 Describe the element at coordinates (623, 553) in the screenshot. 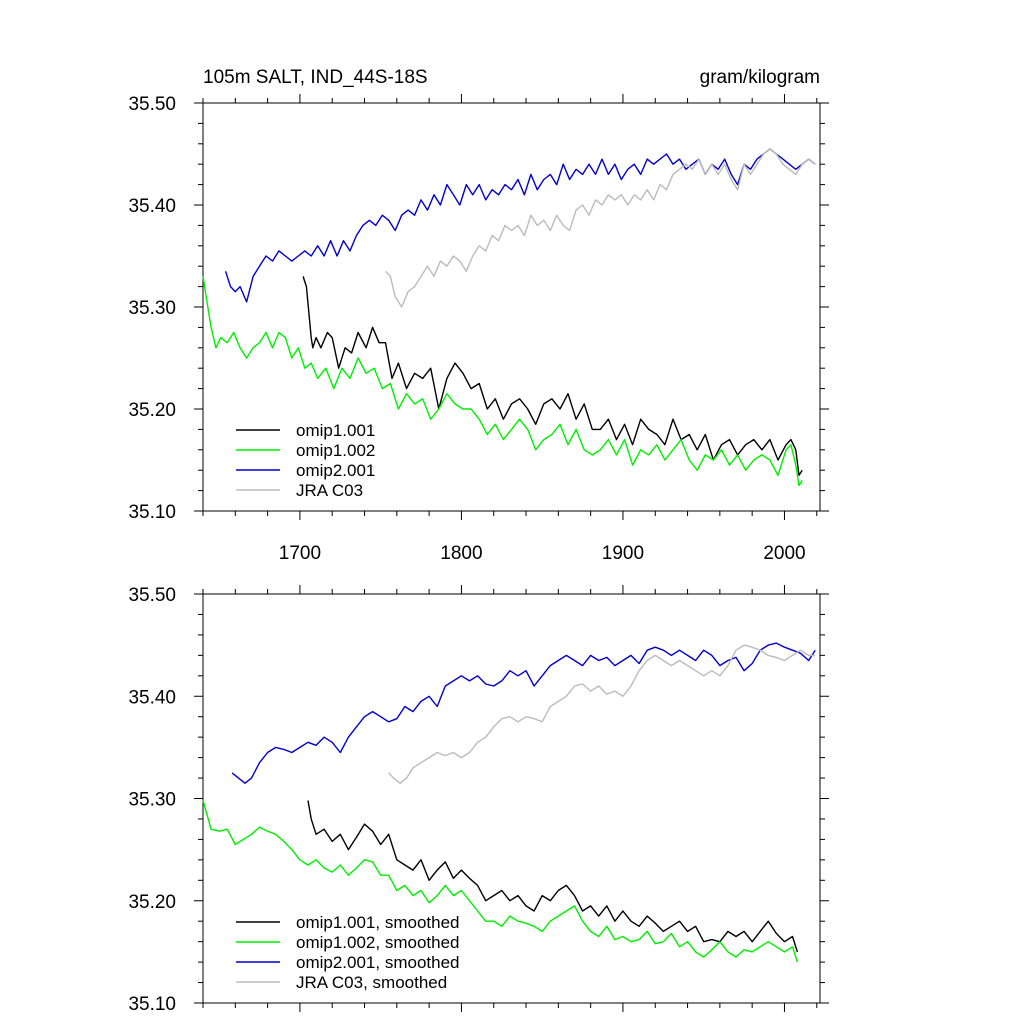

I see `x-tick-label: 1900` at that location.